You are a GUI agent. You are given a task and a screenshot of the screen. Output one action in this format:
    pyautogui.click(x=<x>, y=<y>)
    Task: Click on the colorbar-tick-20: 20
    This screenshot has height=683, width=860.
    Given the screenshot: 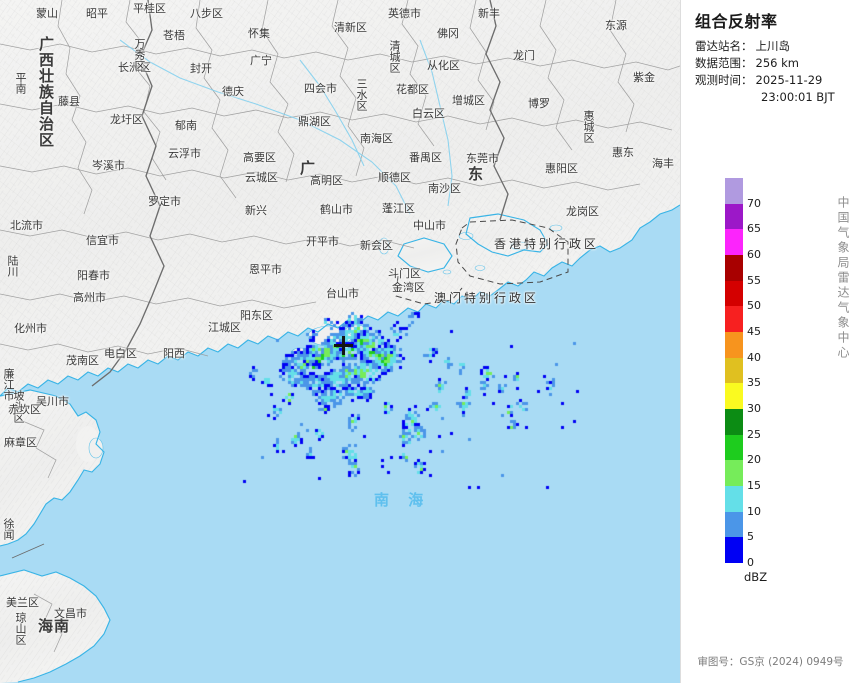 What is the action you would take?
    pyautogui.click(x=754, y=460)
    